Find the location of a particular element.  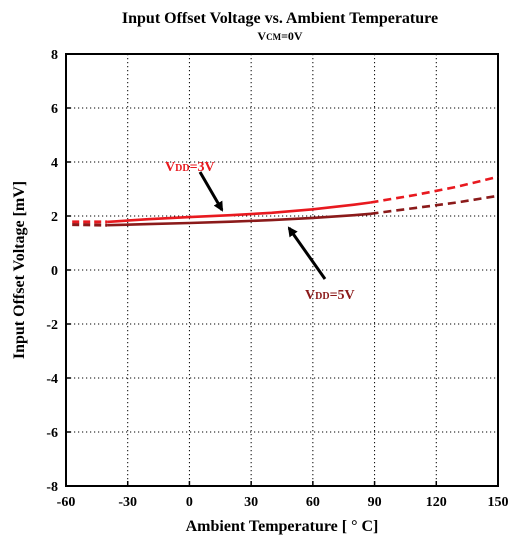

x-tick-label: 30 is located at coordinates (251, 502).